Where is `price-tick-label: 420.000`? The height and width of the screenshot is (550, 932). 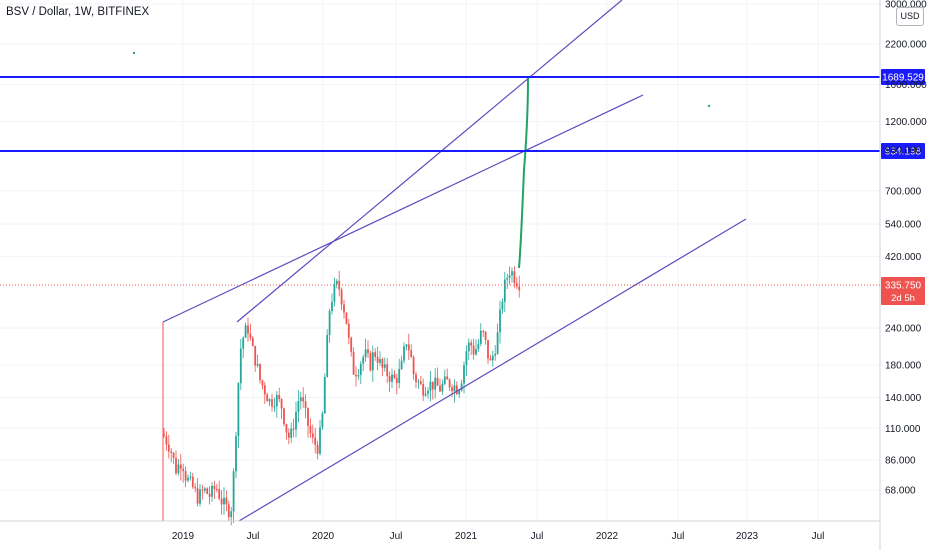
price-tick-label: 420.000 is located at coordinates (903, 257).